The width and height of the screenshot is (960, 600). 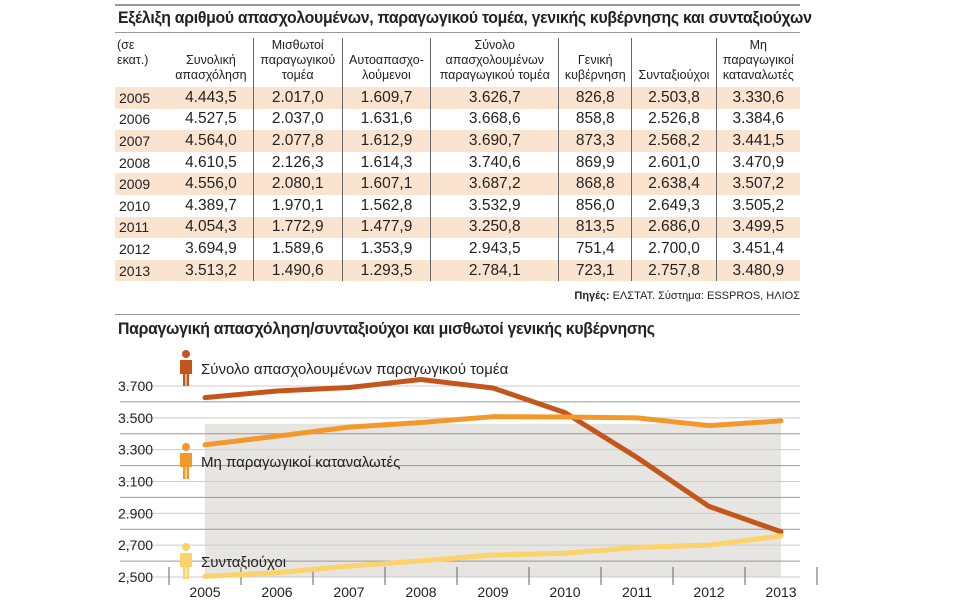 What do you see at coordinates (494, 227) in the screenshot?
I see `value-cell: 3.250,8` at bounding box center [494, 227].